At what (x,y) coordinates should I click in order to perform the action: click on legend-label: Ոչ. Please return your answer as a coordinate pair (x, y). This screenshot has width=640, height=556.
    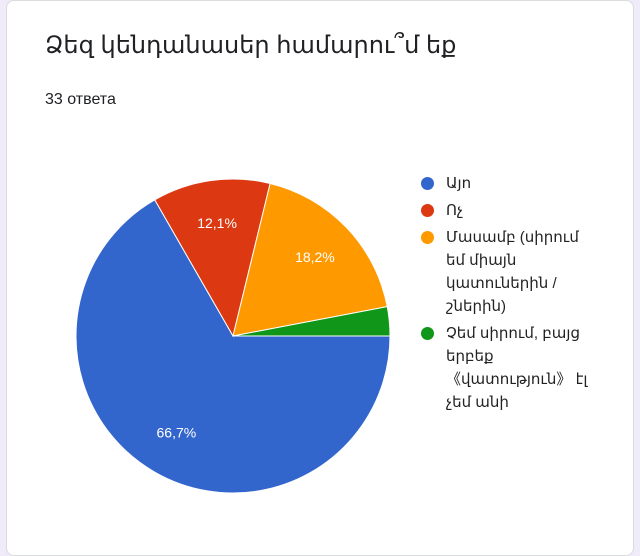
    Looking at the image, I should click on (455, 210).